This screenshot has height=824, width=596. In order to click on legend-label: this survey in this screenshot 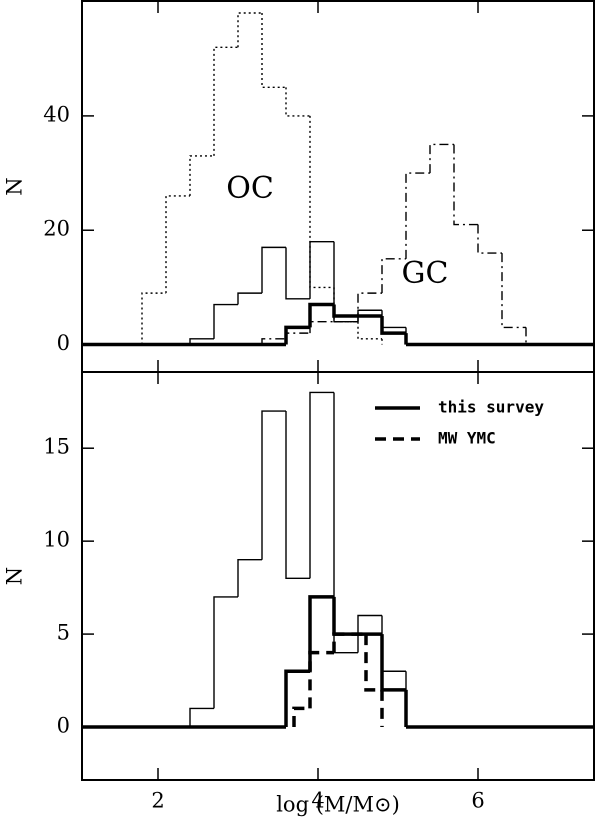, I will do `click(491, 407)`.